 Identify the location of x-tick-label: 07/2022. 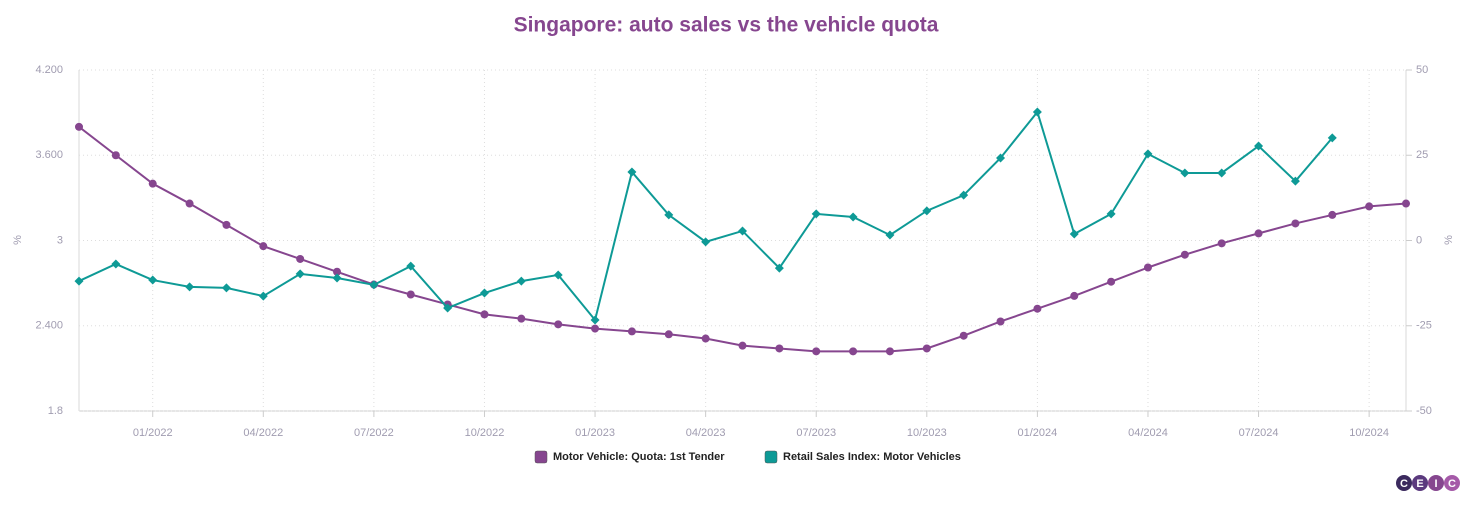
(374, 433).